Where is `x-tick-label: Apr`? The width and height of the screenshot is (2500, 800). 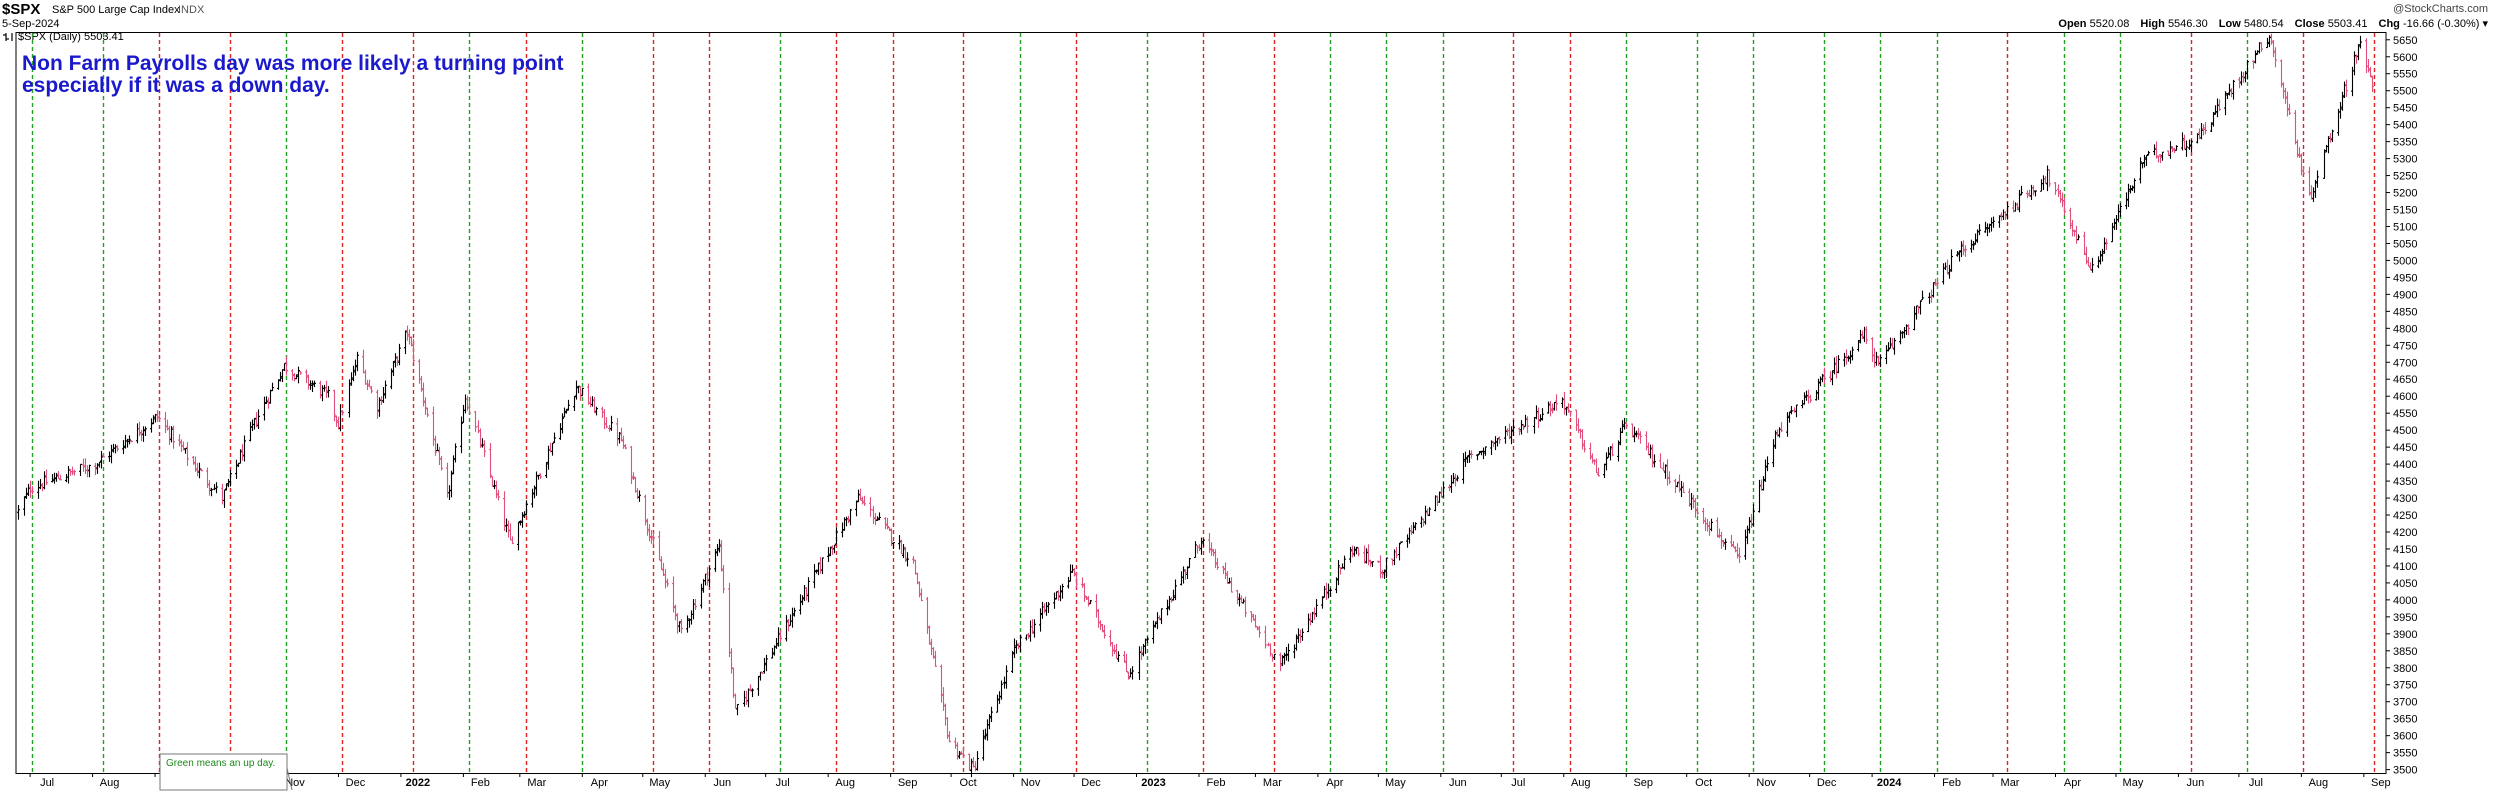
x-tick-label: Apr is located at coordinates (599, 783).